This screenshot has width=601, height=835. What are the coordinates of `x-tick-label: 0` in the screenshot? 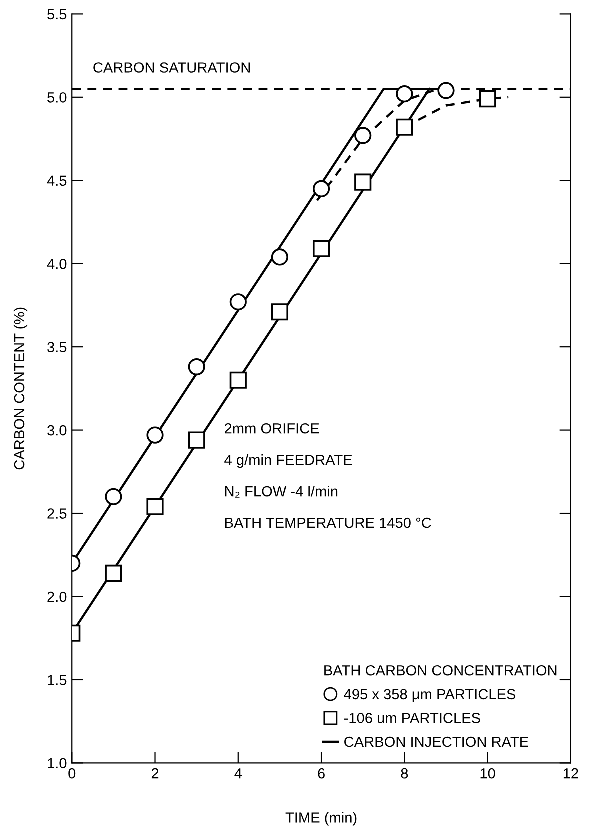 It's located at (72, 773).